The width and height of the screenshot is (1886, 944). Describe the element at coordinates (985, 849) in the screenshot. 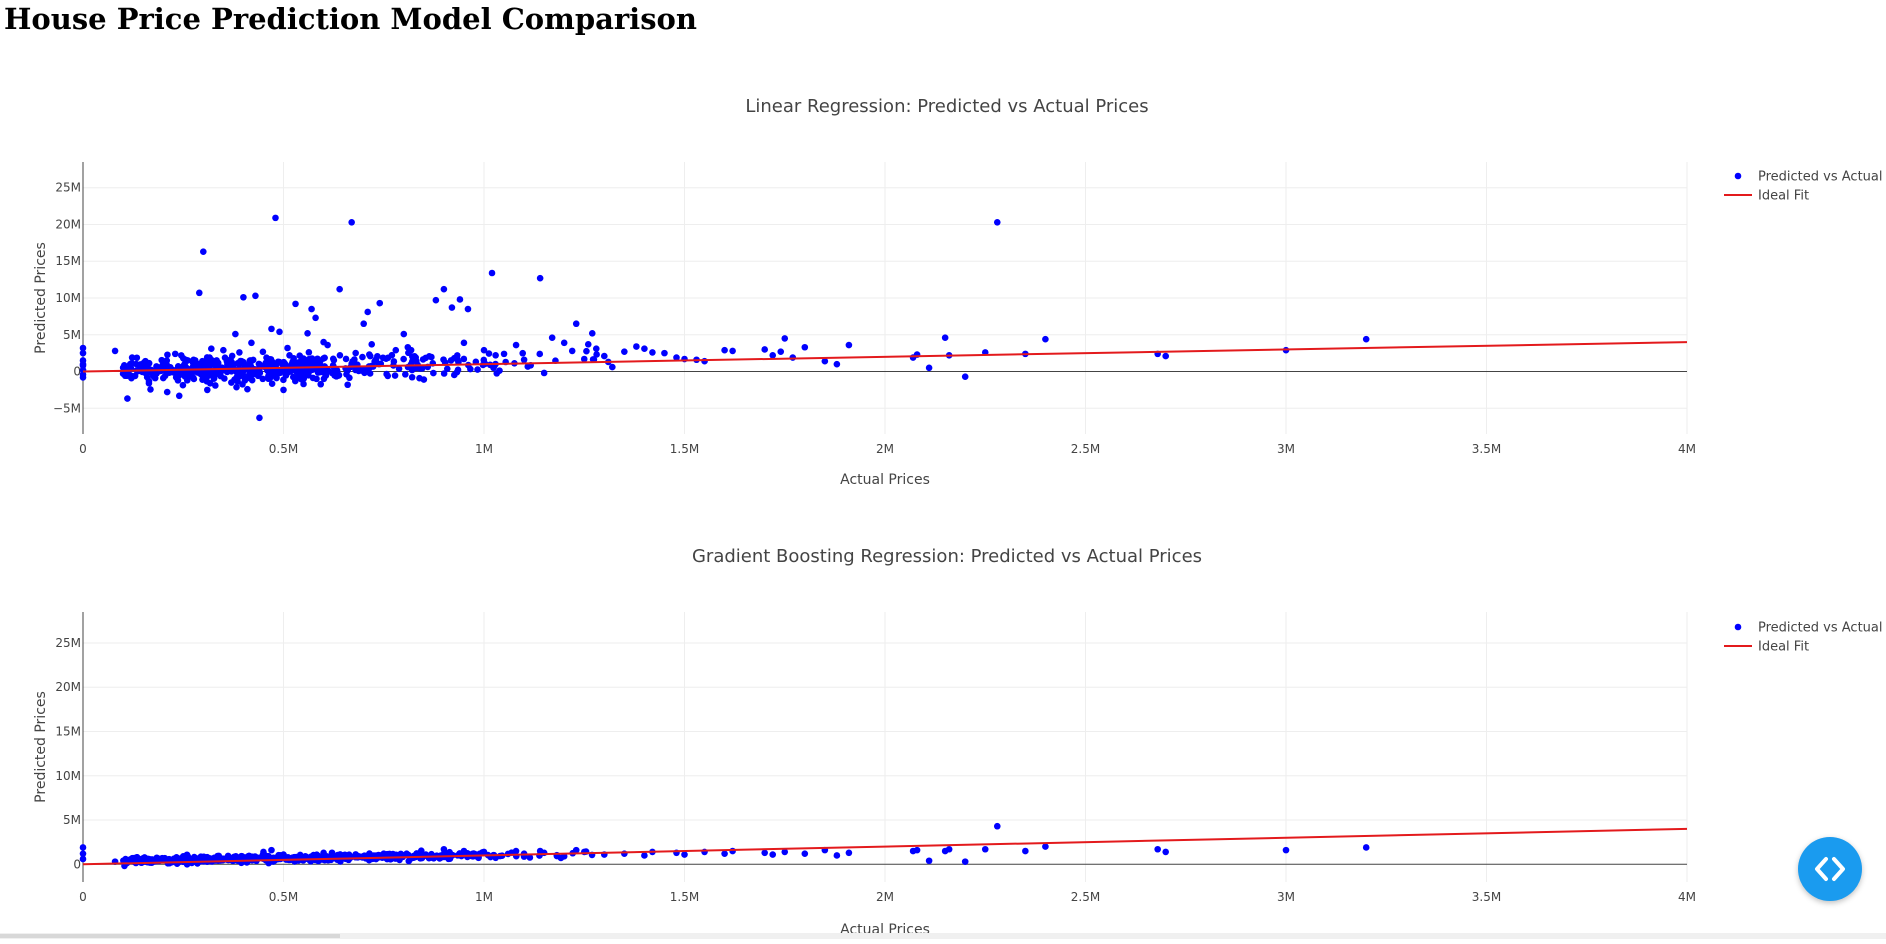

I see `data-point: 2.3M, 1.7M` at that location.